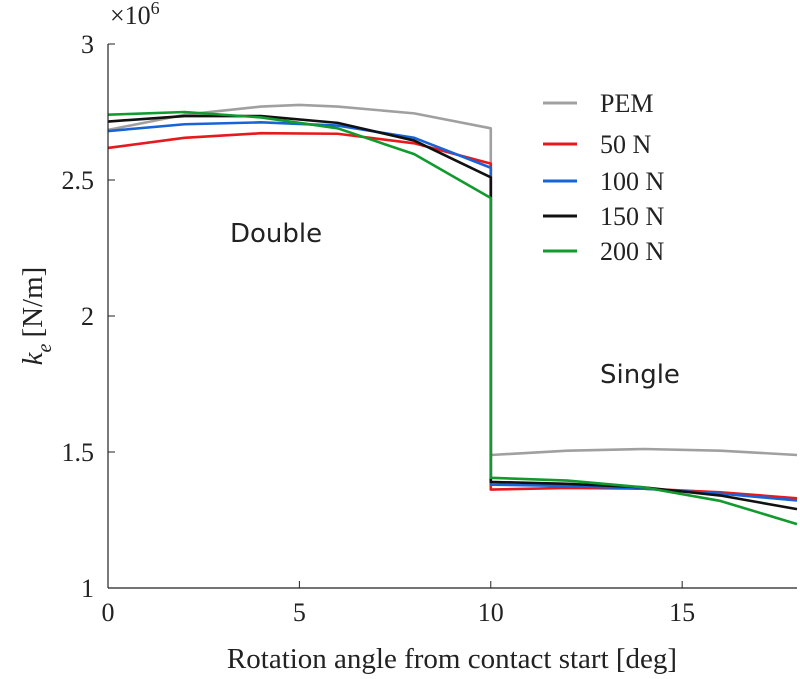  I want to click on x-tick-label: 15, so click(682, 612).